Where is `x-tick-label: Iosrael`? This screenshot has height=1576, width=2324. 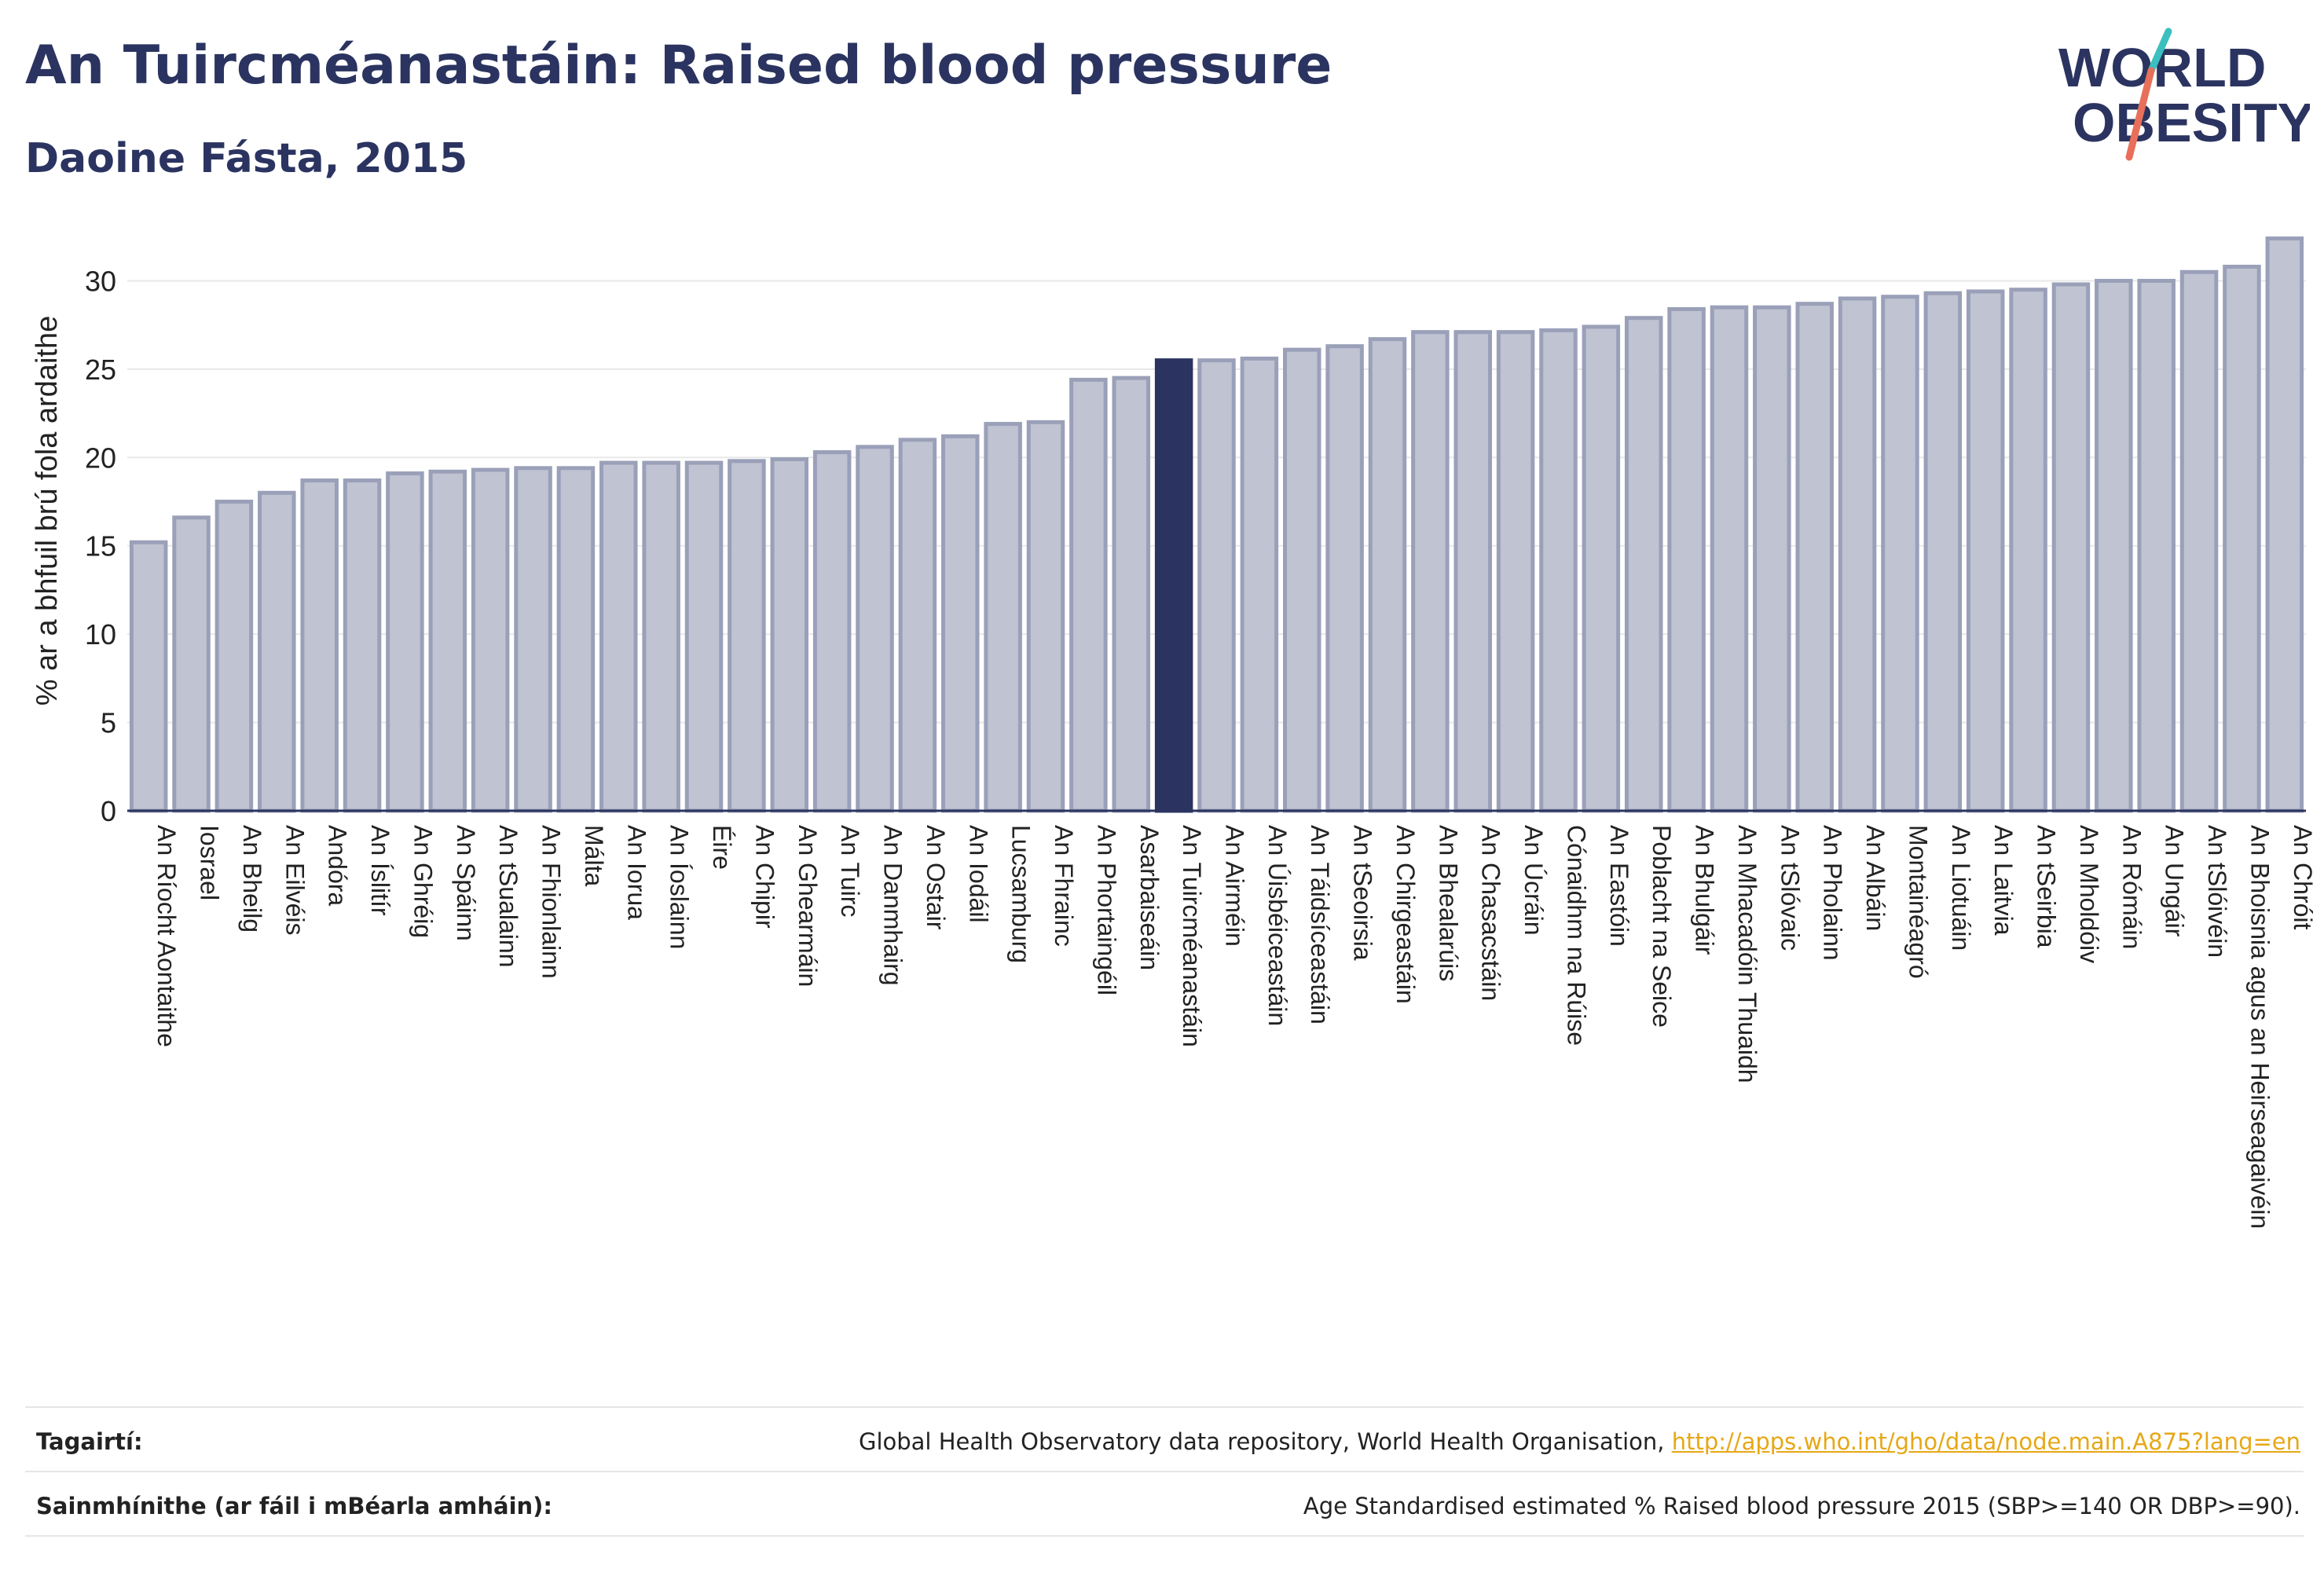 x-tick-label: Iosrael is located at coordinates (210, 862).